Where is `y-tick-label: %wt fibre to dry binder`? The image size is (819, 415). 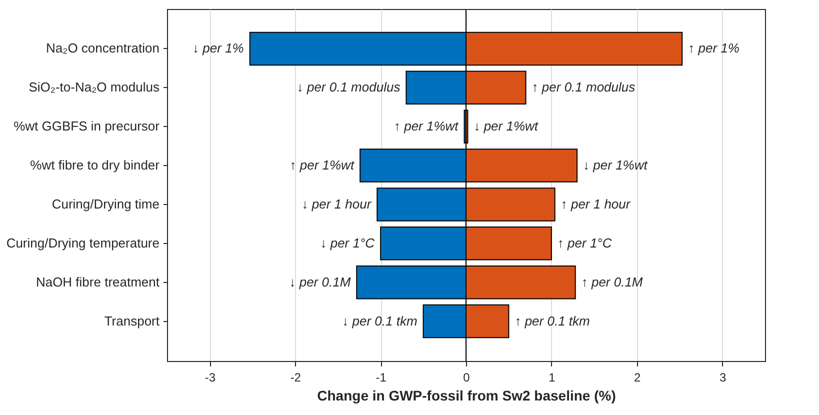
y-tick-label: %wt fibre to dry binder is located at coordinates (95, 165).